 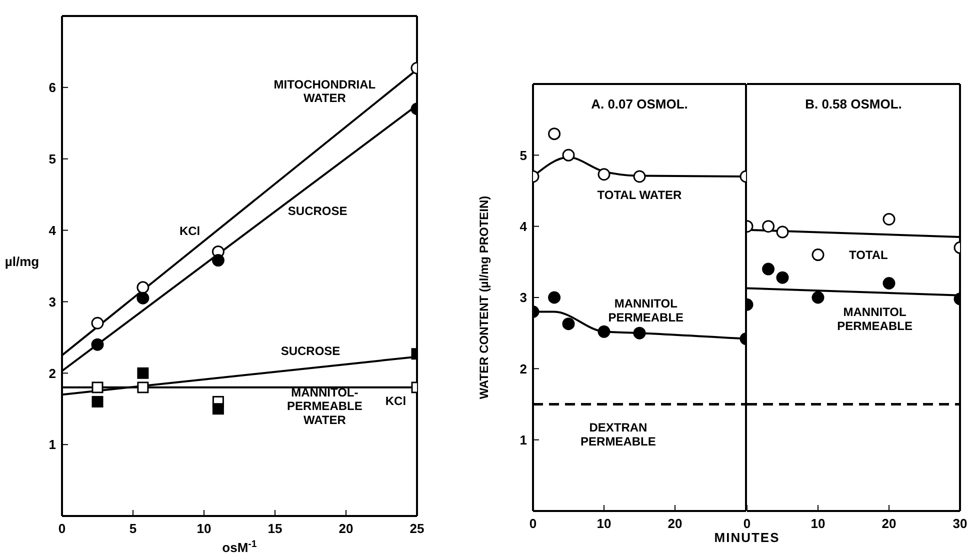 I want to click on ref-line-label: DEXTRAN PERMEABLE, so click(x=618, y=434).